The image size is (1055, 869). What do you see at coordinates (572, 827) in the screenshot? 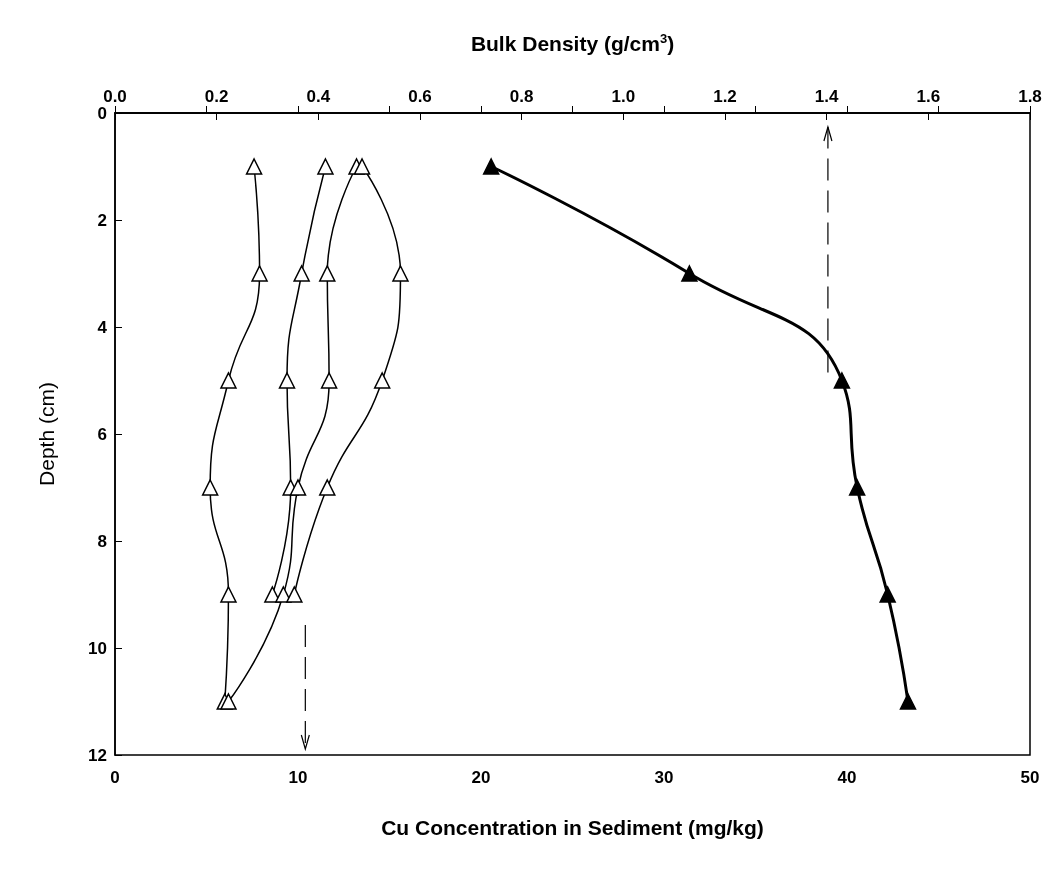
I see `x-axis-title: Cu Concentration in Sediment (mg/kg)` at bounding box center [572, 827].